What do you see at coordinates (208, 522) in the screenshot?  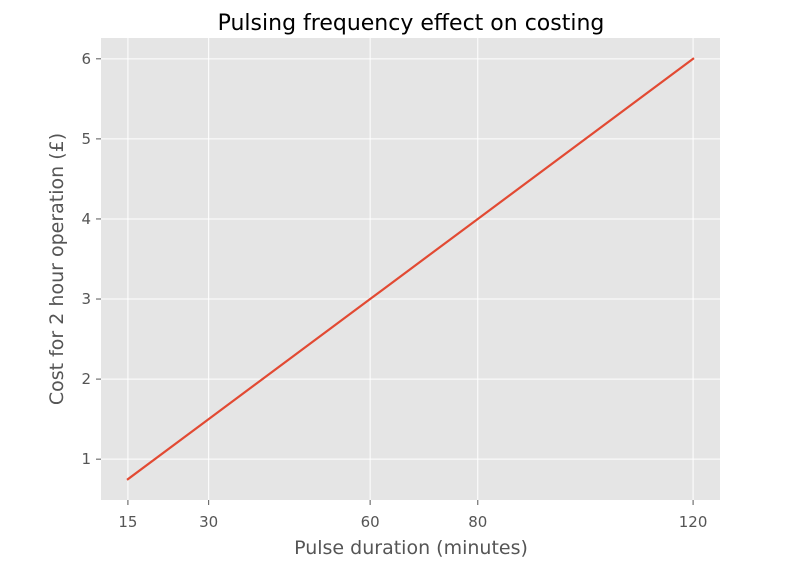 I see `x-tick-label: 30` at bounding box center [208, 522].